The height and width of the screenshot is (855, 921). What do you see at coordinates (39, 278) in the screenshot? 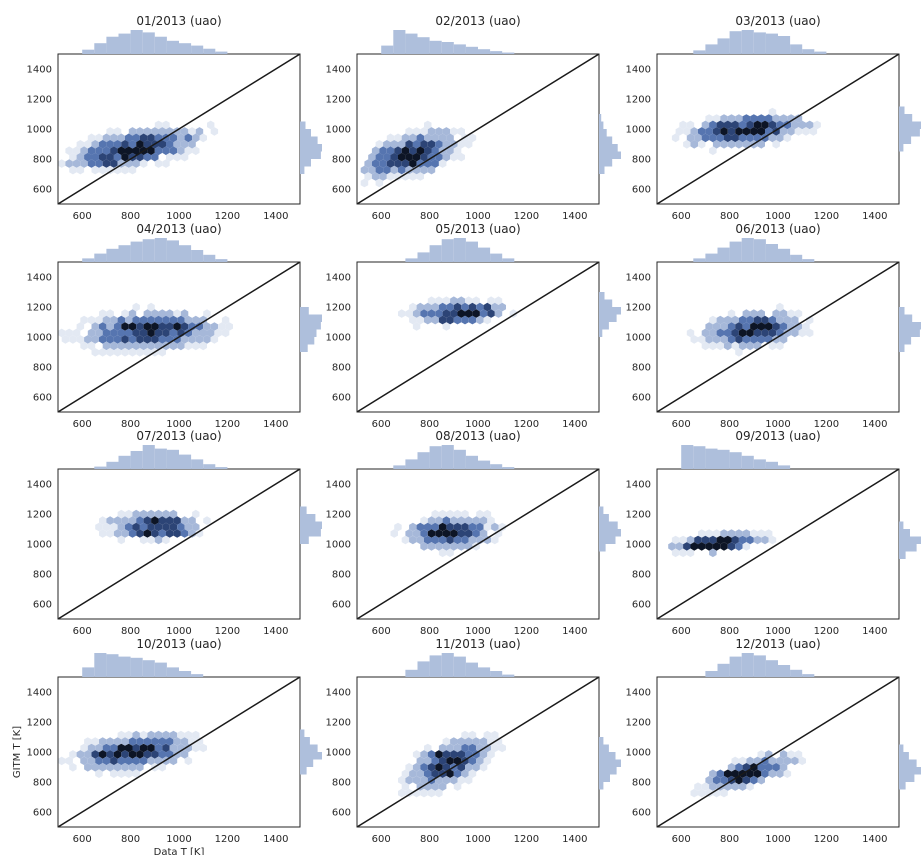
I see `y-tick-label: 1400` at bounding box center [39, 278].